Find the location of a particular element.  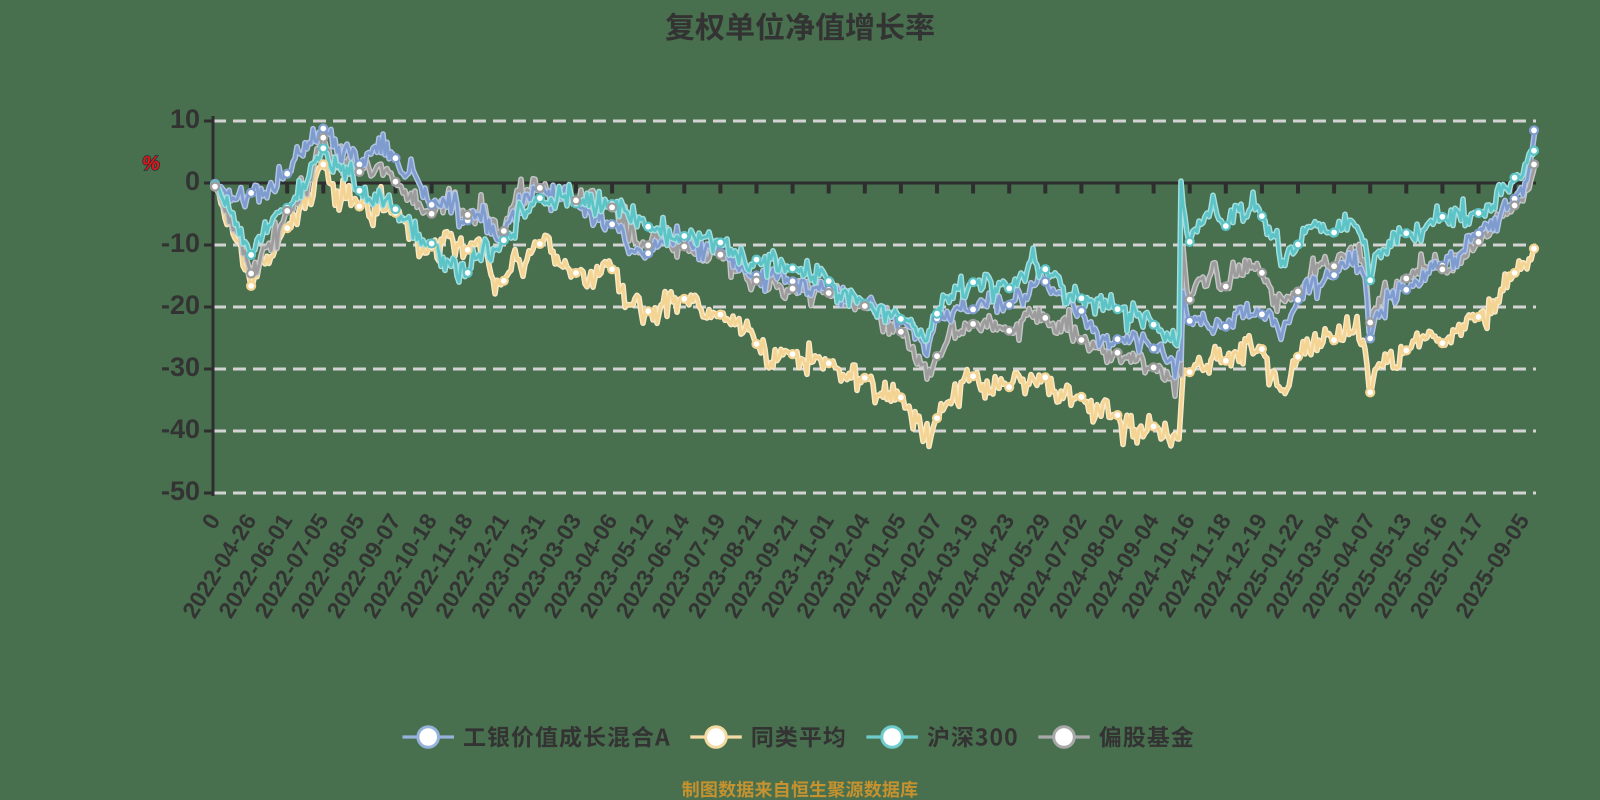

svg-text: -40 is located at coordinates (180, 429).